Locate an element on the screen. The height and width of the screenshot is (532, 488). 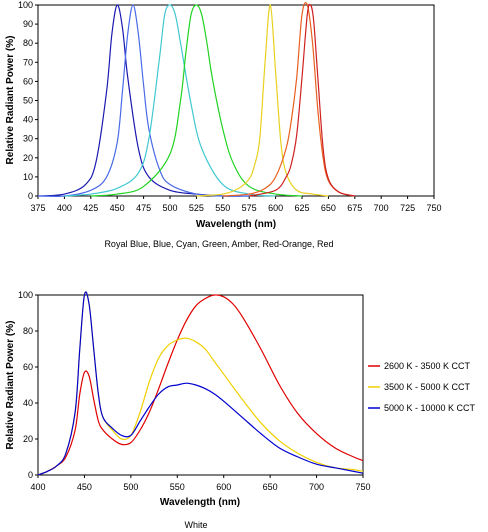
x-tick-label: 425 is located at coordinates (90, 208).